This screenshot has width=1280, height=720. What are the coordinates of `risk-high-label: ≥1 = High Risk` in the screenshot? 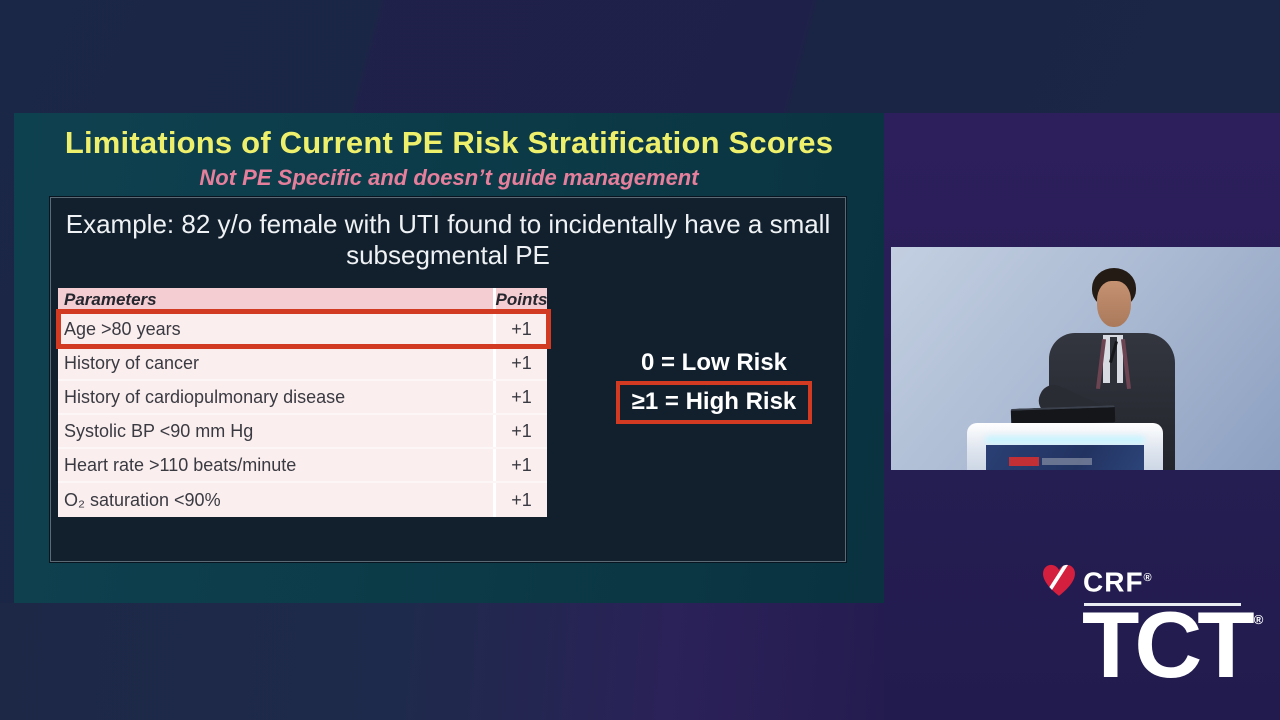 It's located at (714, 402).